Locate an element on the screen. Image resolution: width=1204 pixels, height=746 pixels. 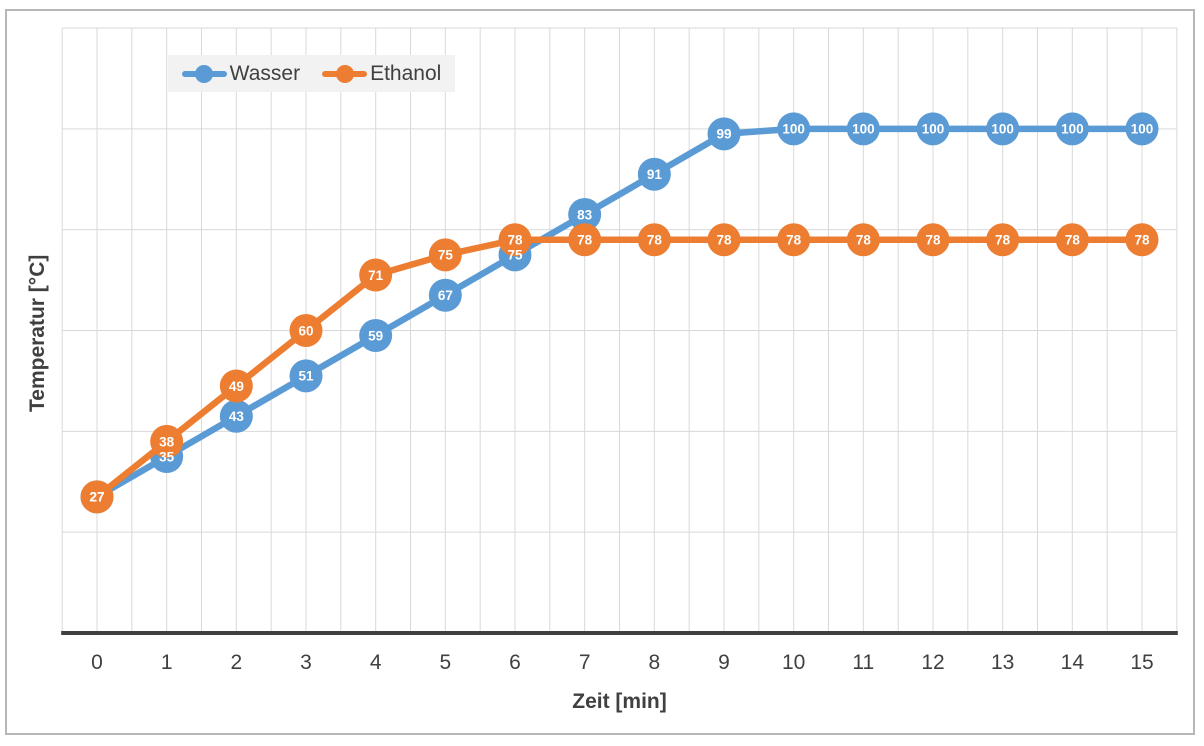
x-tick-label: 7 is located at coordinates (584, 662).